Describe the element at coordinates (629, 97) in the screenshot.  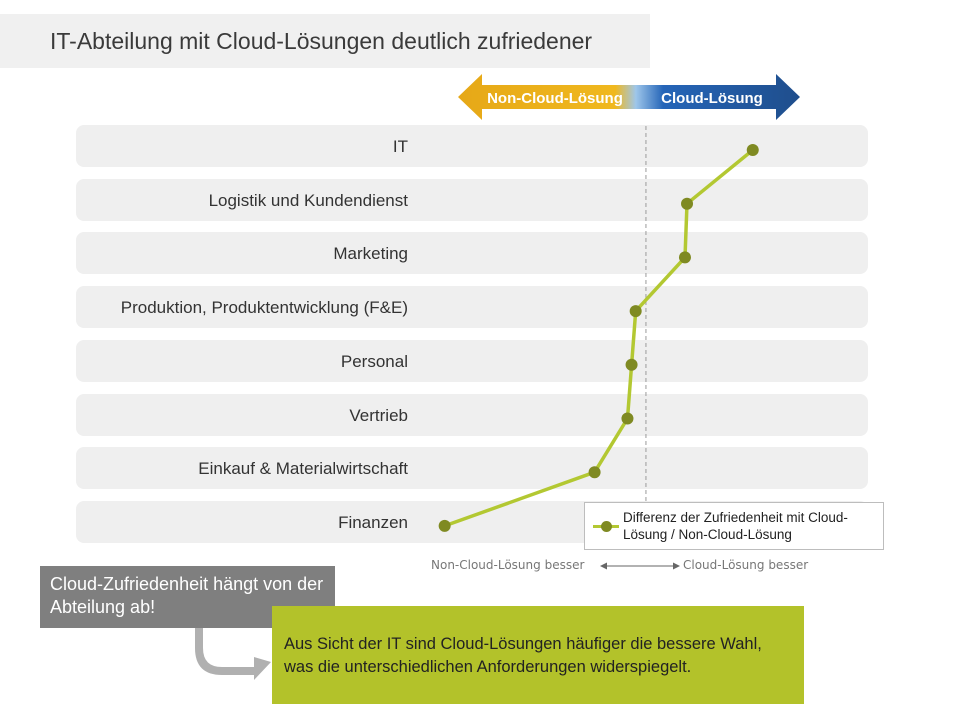
I see `direction-arrow` at that location.